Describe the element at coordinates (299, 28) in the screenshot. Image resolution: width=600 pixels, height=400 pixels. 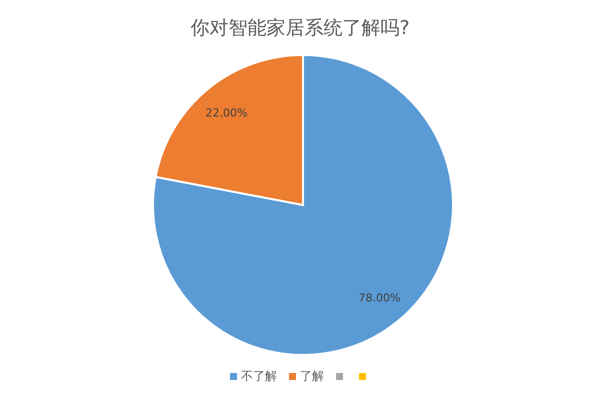
I see `chart-title: 你对智能家居系统了解吗?` at that location.